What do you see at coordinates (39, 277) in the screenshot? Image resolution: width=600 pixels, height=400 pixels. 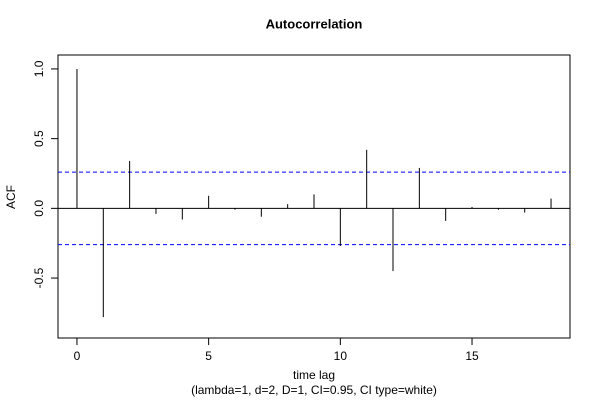 I see `y-tick-label: -0.5` at bounding box center [39, 277].